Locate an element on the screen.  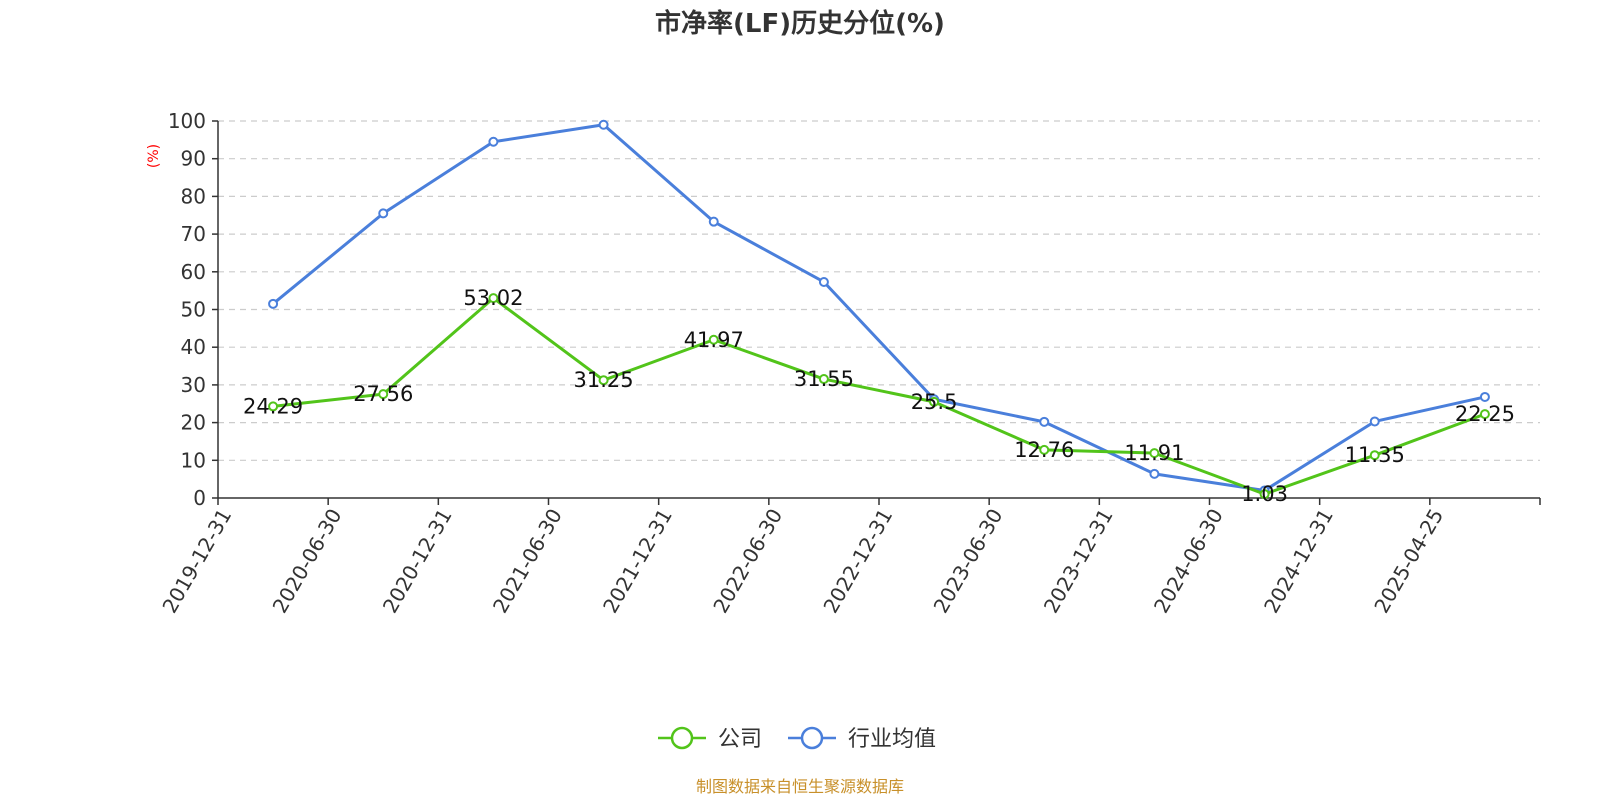
legend: 公司 行业均值 is located at coordinates (797, 739).